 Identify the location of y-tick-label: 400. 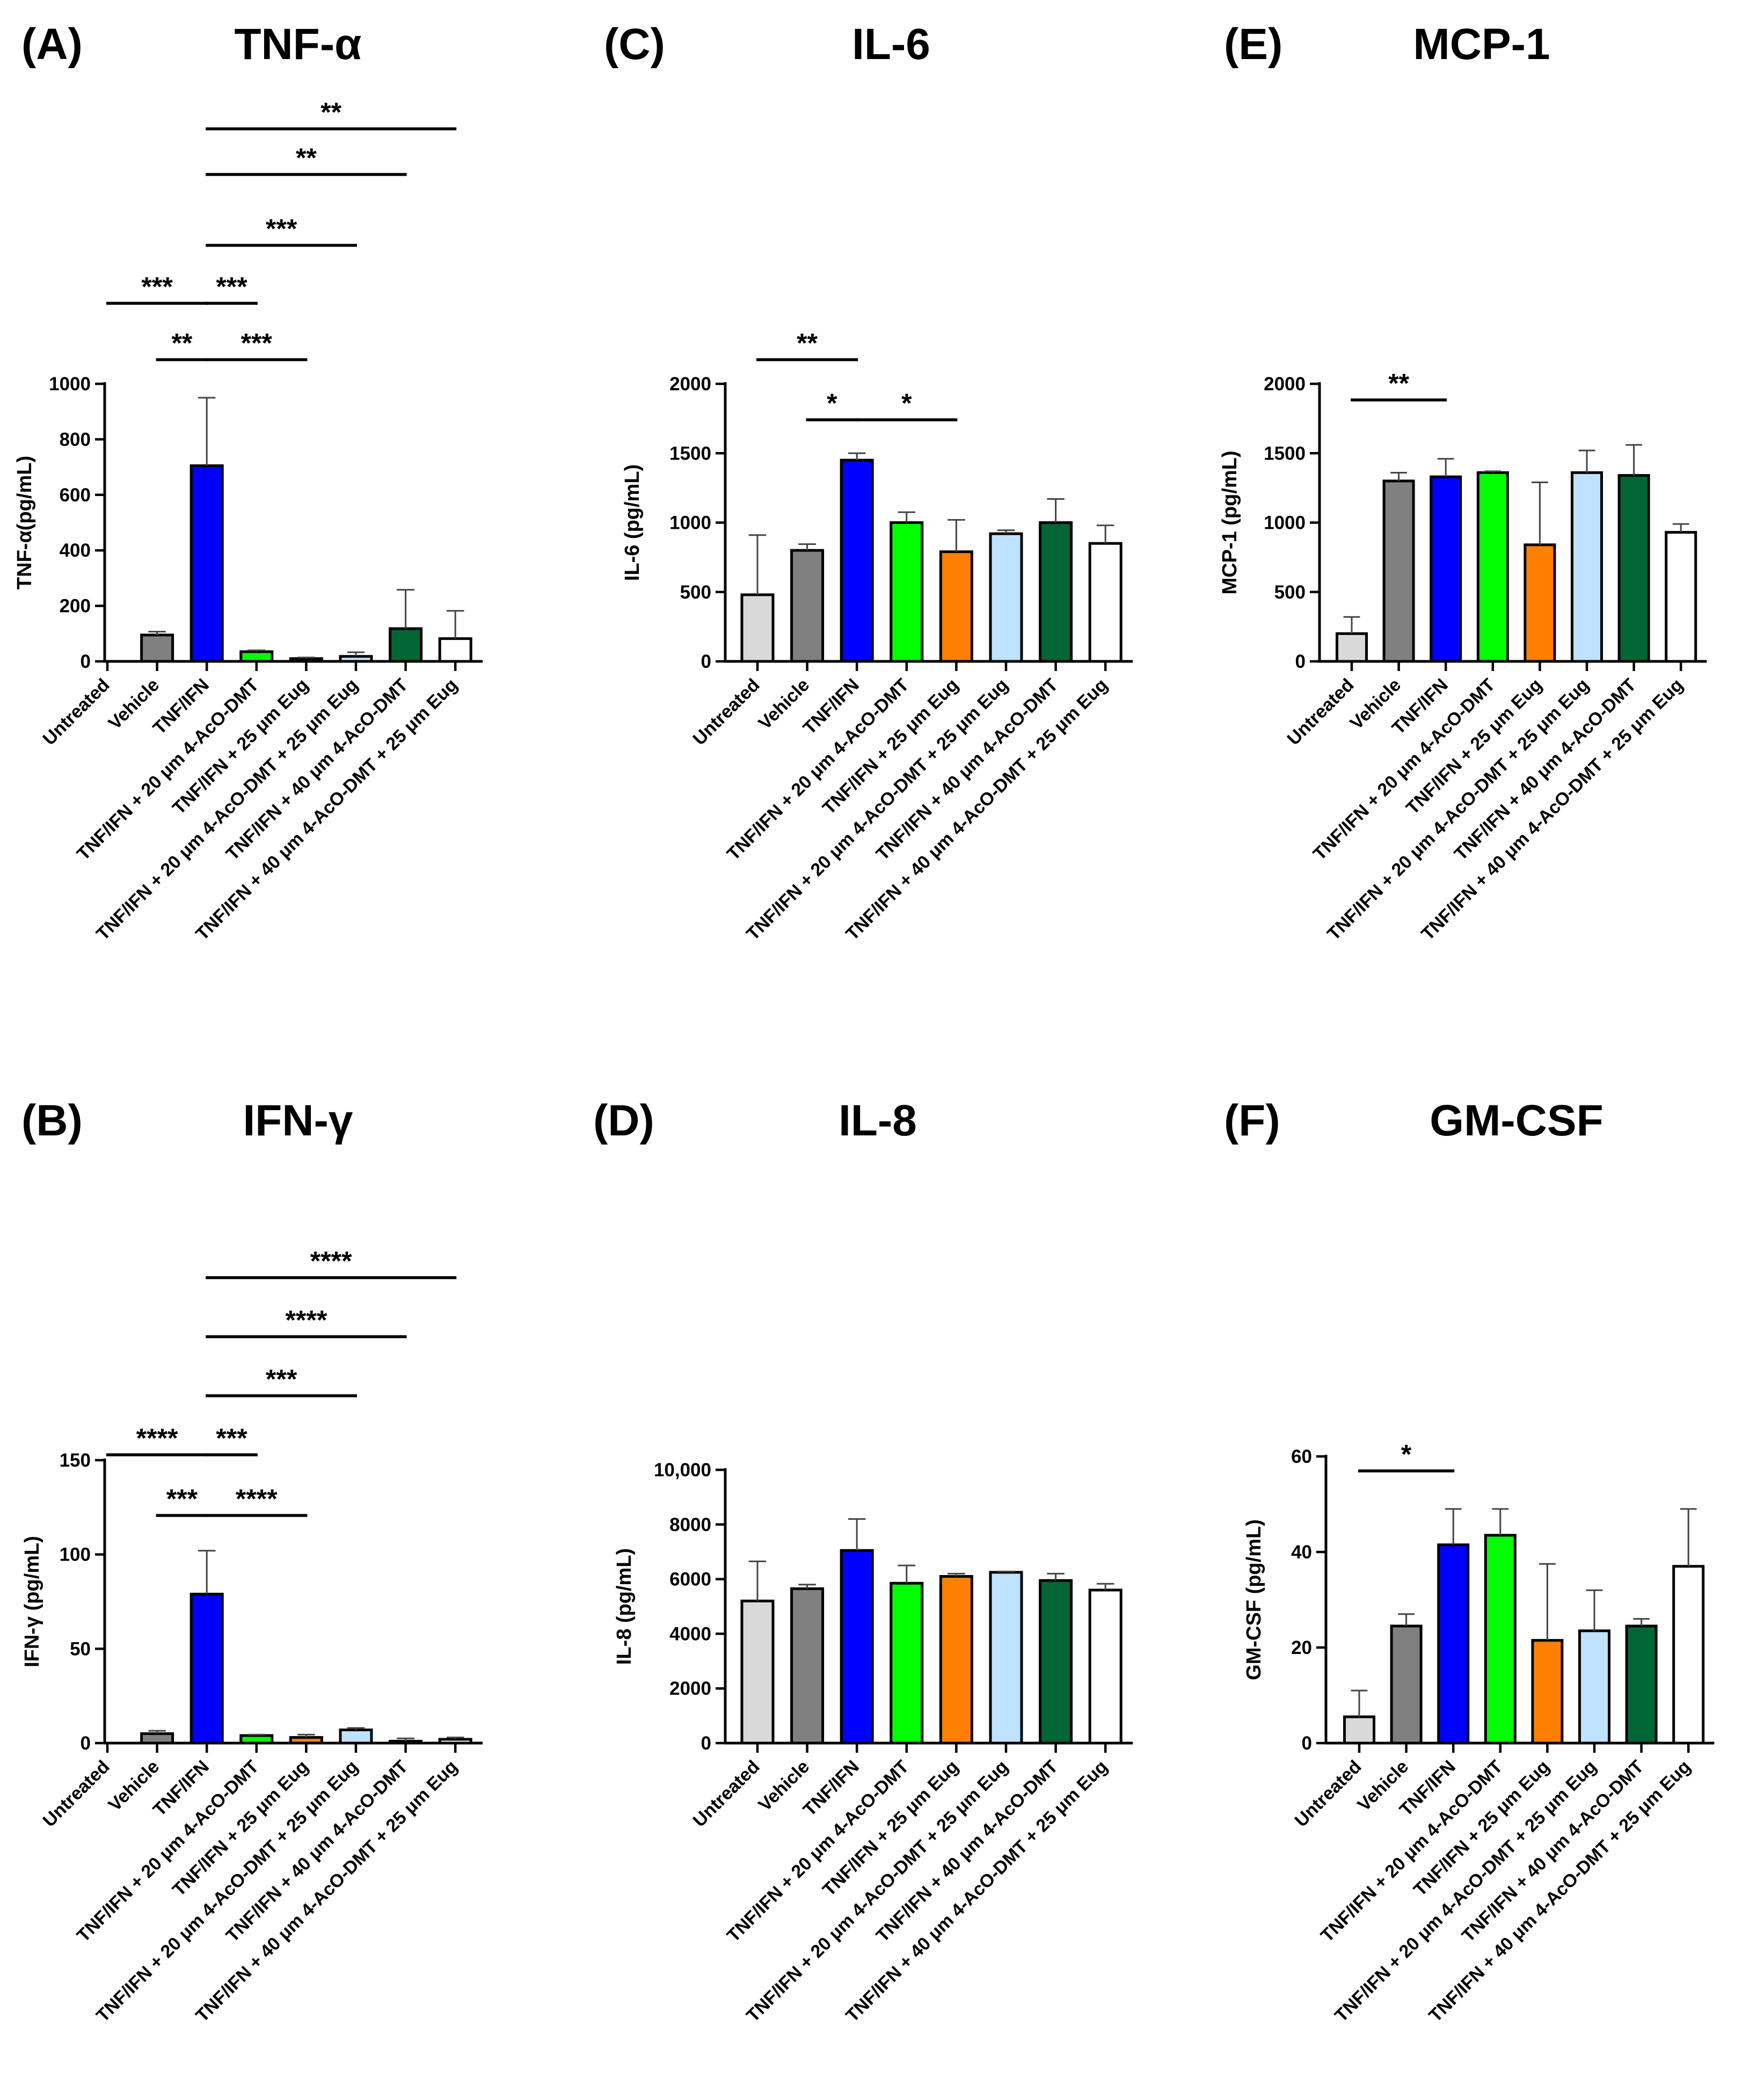
(75, 550).